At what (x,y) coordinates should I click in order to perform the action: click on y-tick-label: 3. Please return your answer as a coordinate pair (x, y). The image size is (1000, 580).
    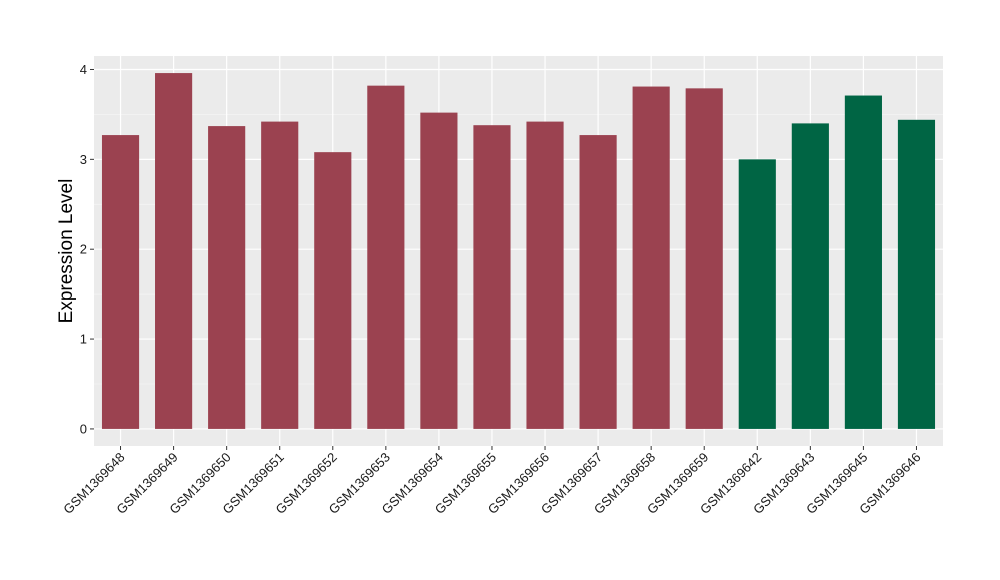
    Looking at the image, I should click on (83, 159).